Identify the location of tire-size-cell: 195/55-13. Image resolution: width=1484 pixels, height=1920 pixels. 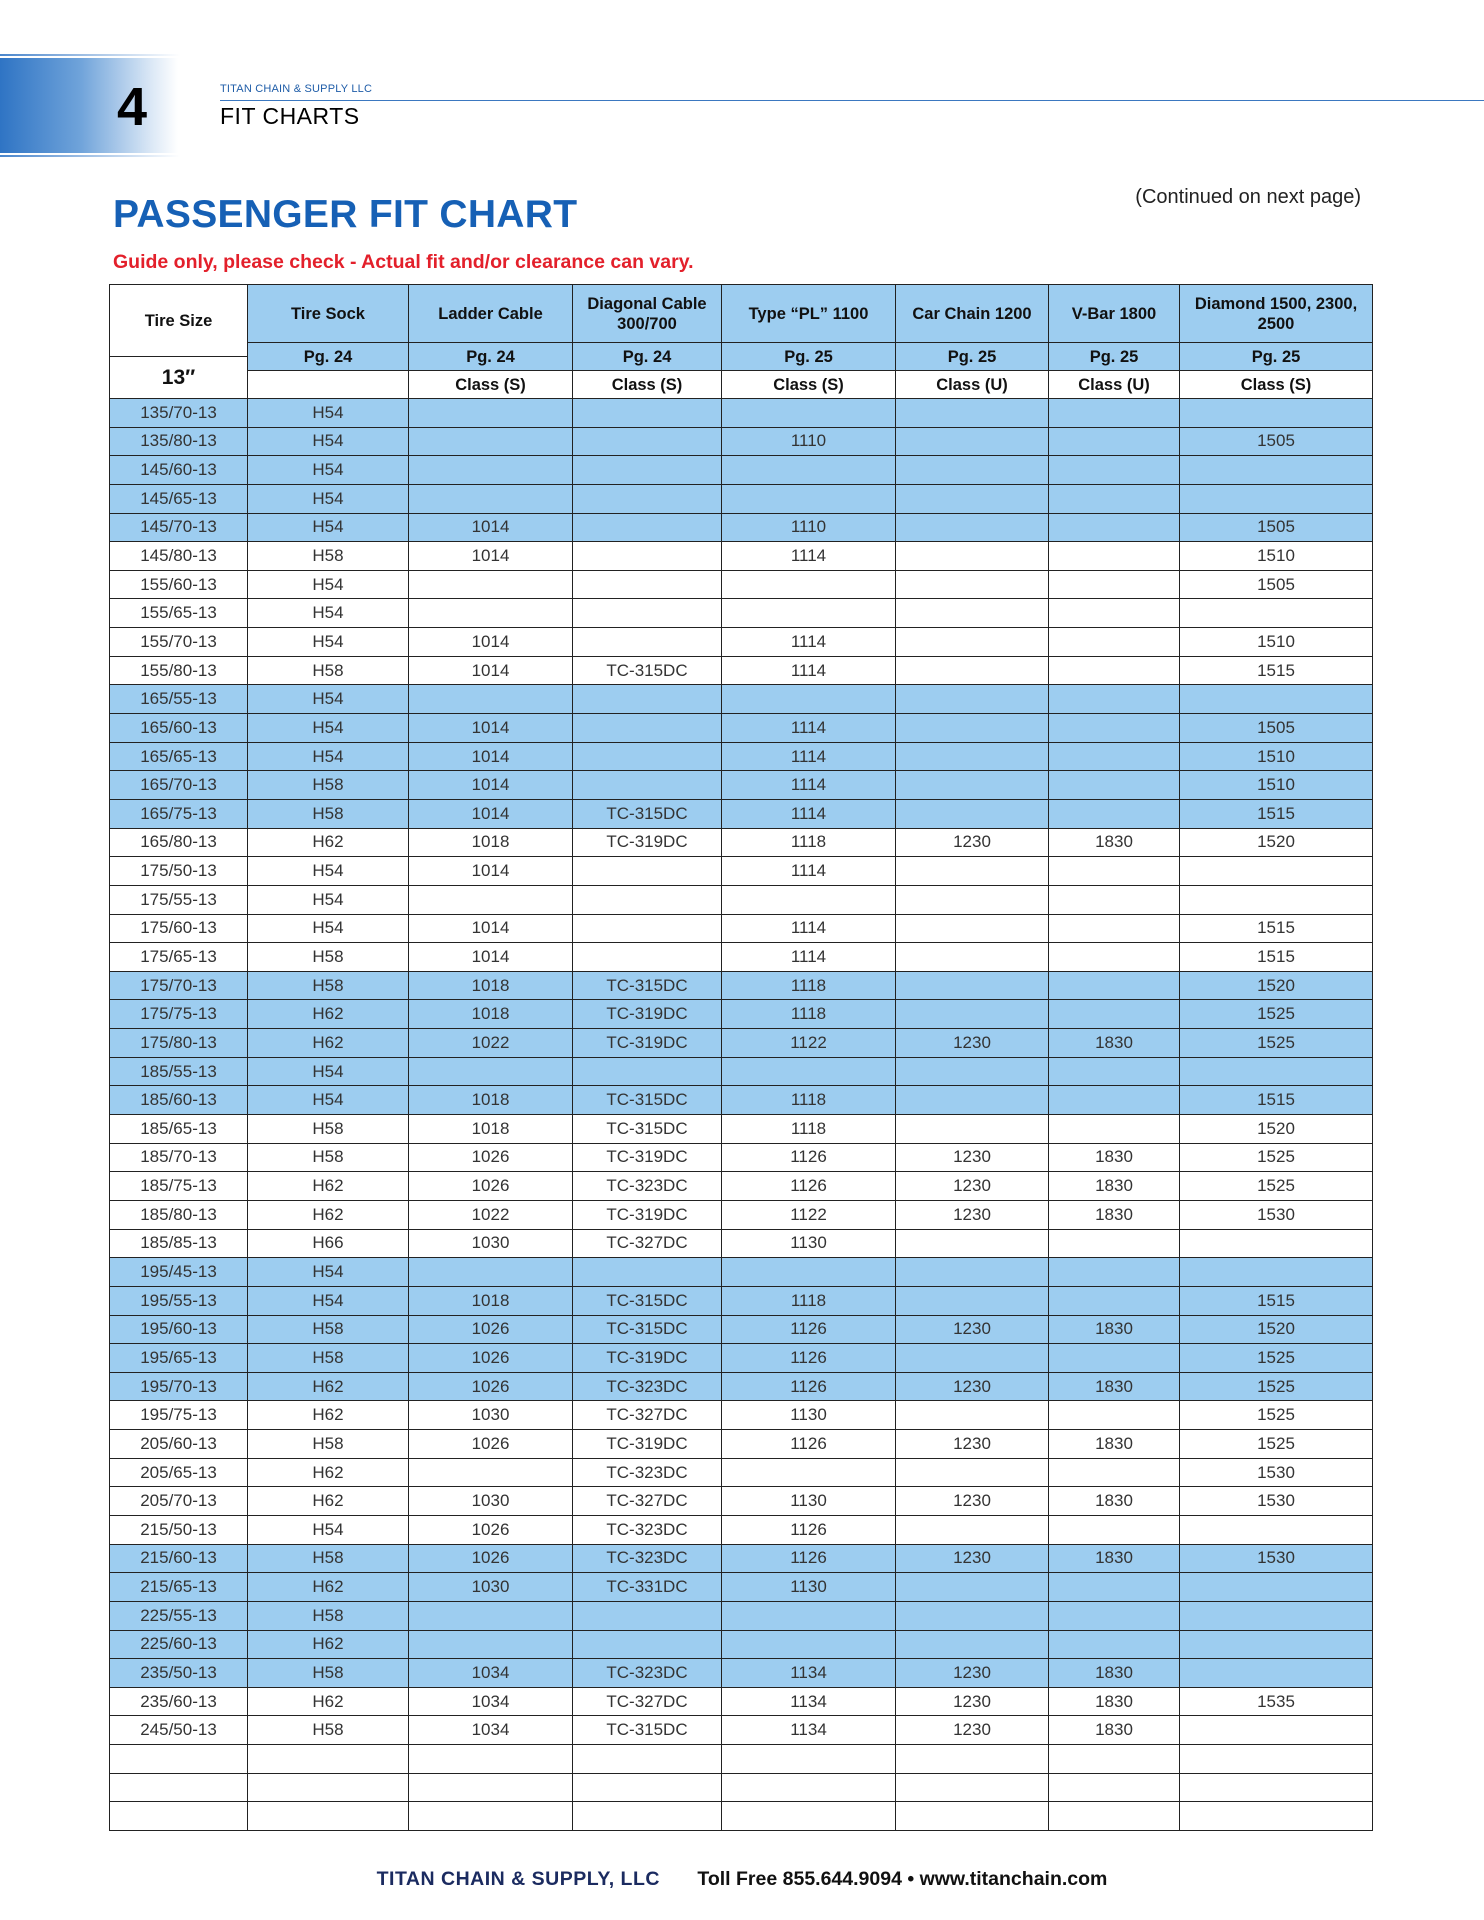
(178, 1300).